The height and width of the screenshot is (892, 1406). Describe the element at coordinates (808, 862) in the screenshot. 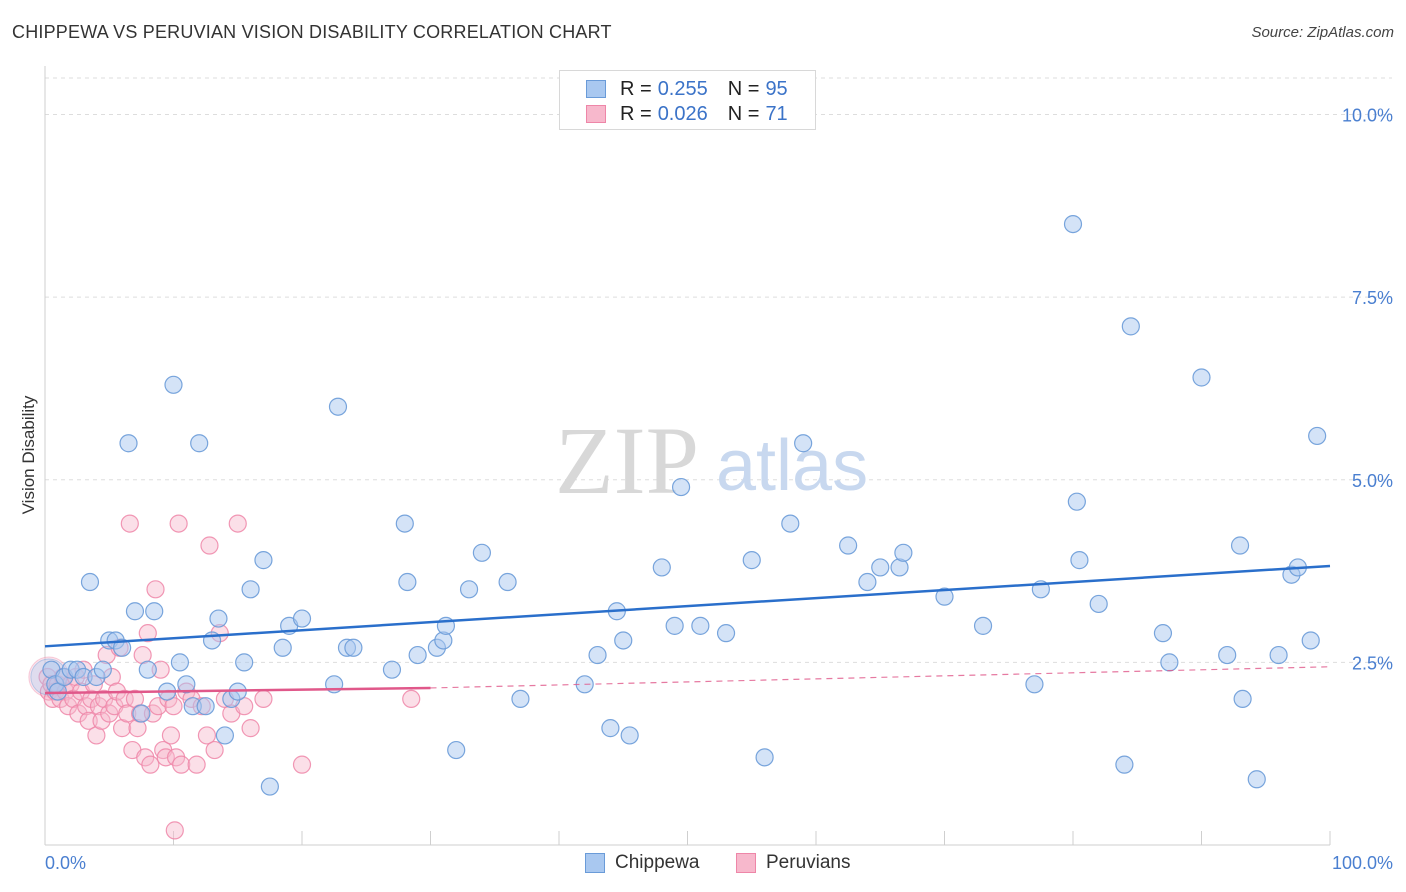

I see `peruvian-legend-label: Peruvians` at that location.